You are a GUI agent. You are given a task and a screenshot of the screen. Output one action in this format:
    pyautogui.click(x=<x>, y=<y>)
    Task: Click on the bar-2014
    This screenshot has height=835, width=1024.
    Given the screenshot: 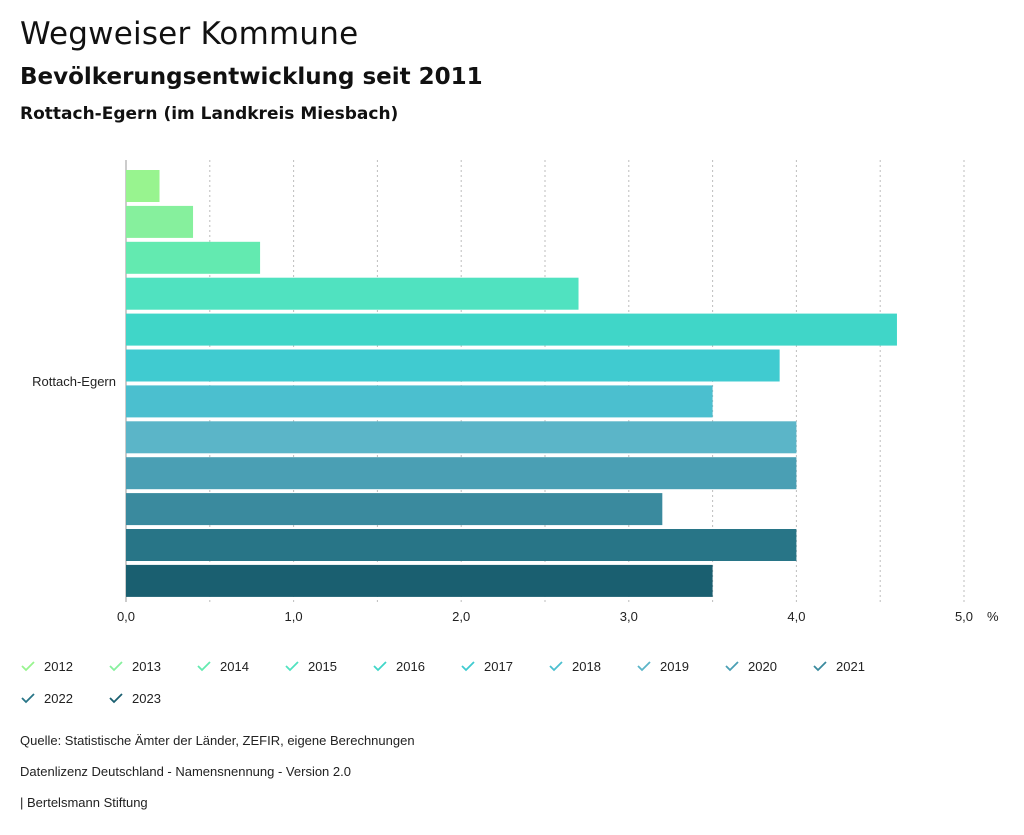 What is the action you would take?
    pyautogui.click(x=193, y=257)
    